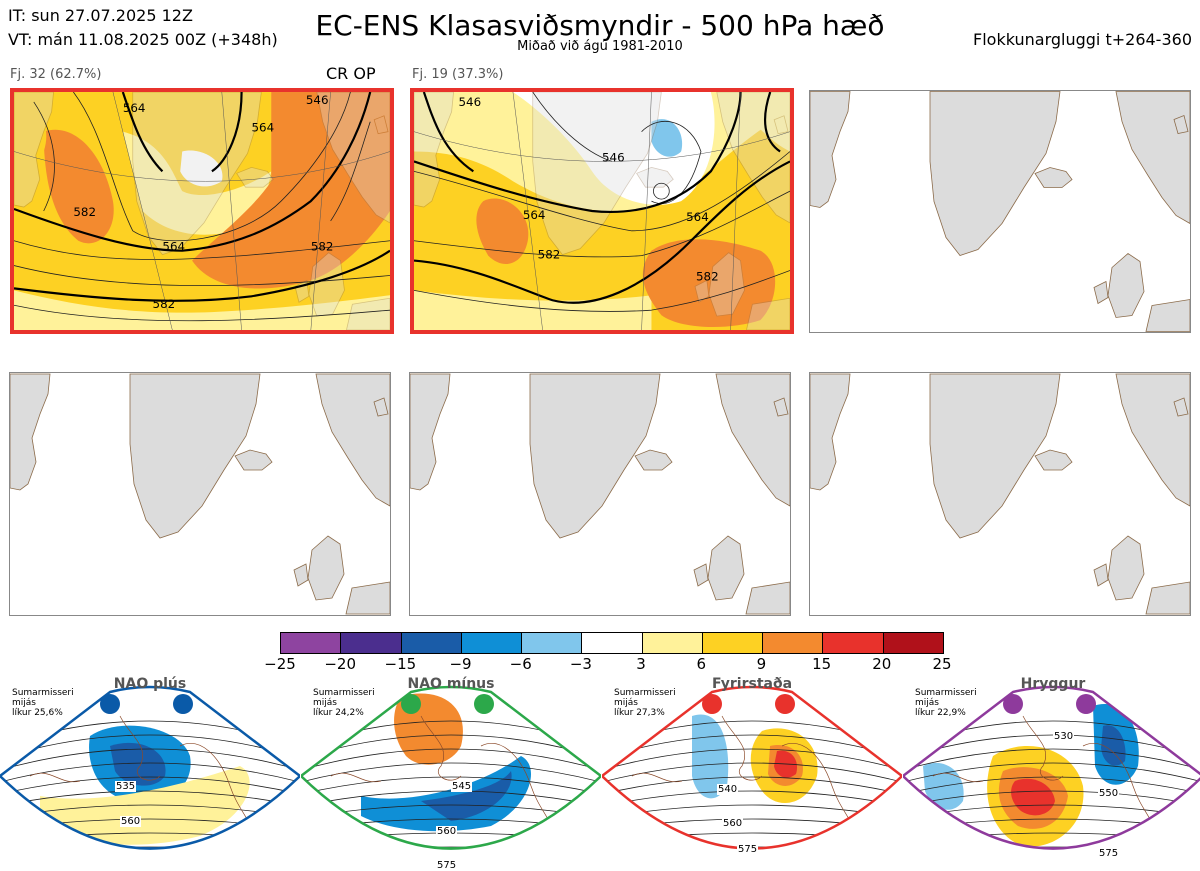 The width and height of the screenshot is (1200, 871). What do you see at coordinates (56, 74) in the screenshot?
I see `cluster-1-label: Fj. 32 (62.7%)` at bounding box center [56, 74].